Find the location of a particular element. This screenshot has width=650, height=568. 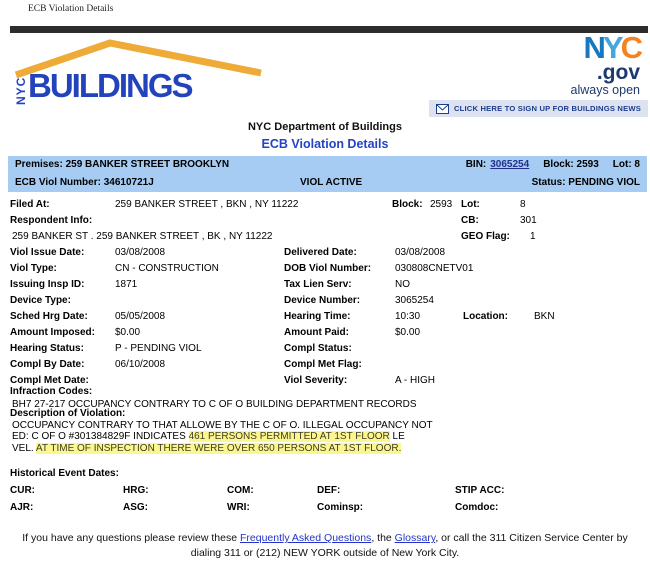

buildings-news-signup-banner: CLICK HERE TO SIGN UP FOR BUILDINGS NEWS is located at coordinates (538, 108).